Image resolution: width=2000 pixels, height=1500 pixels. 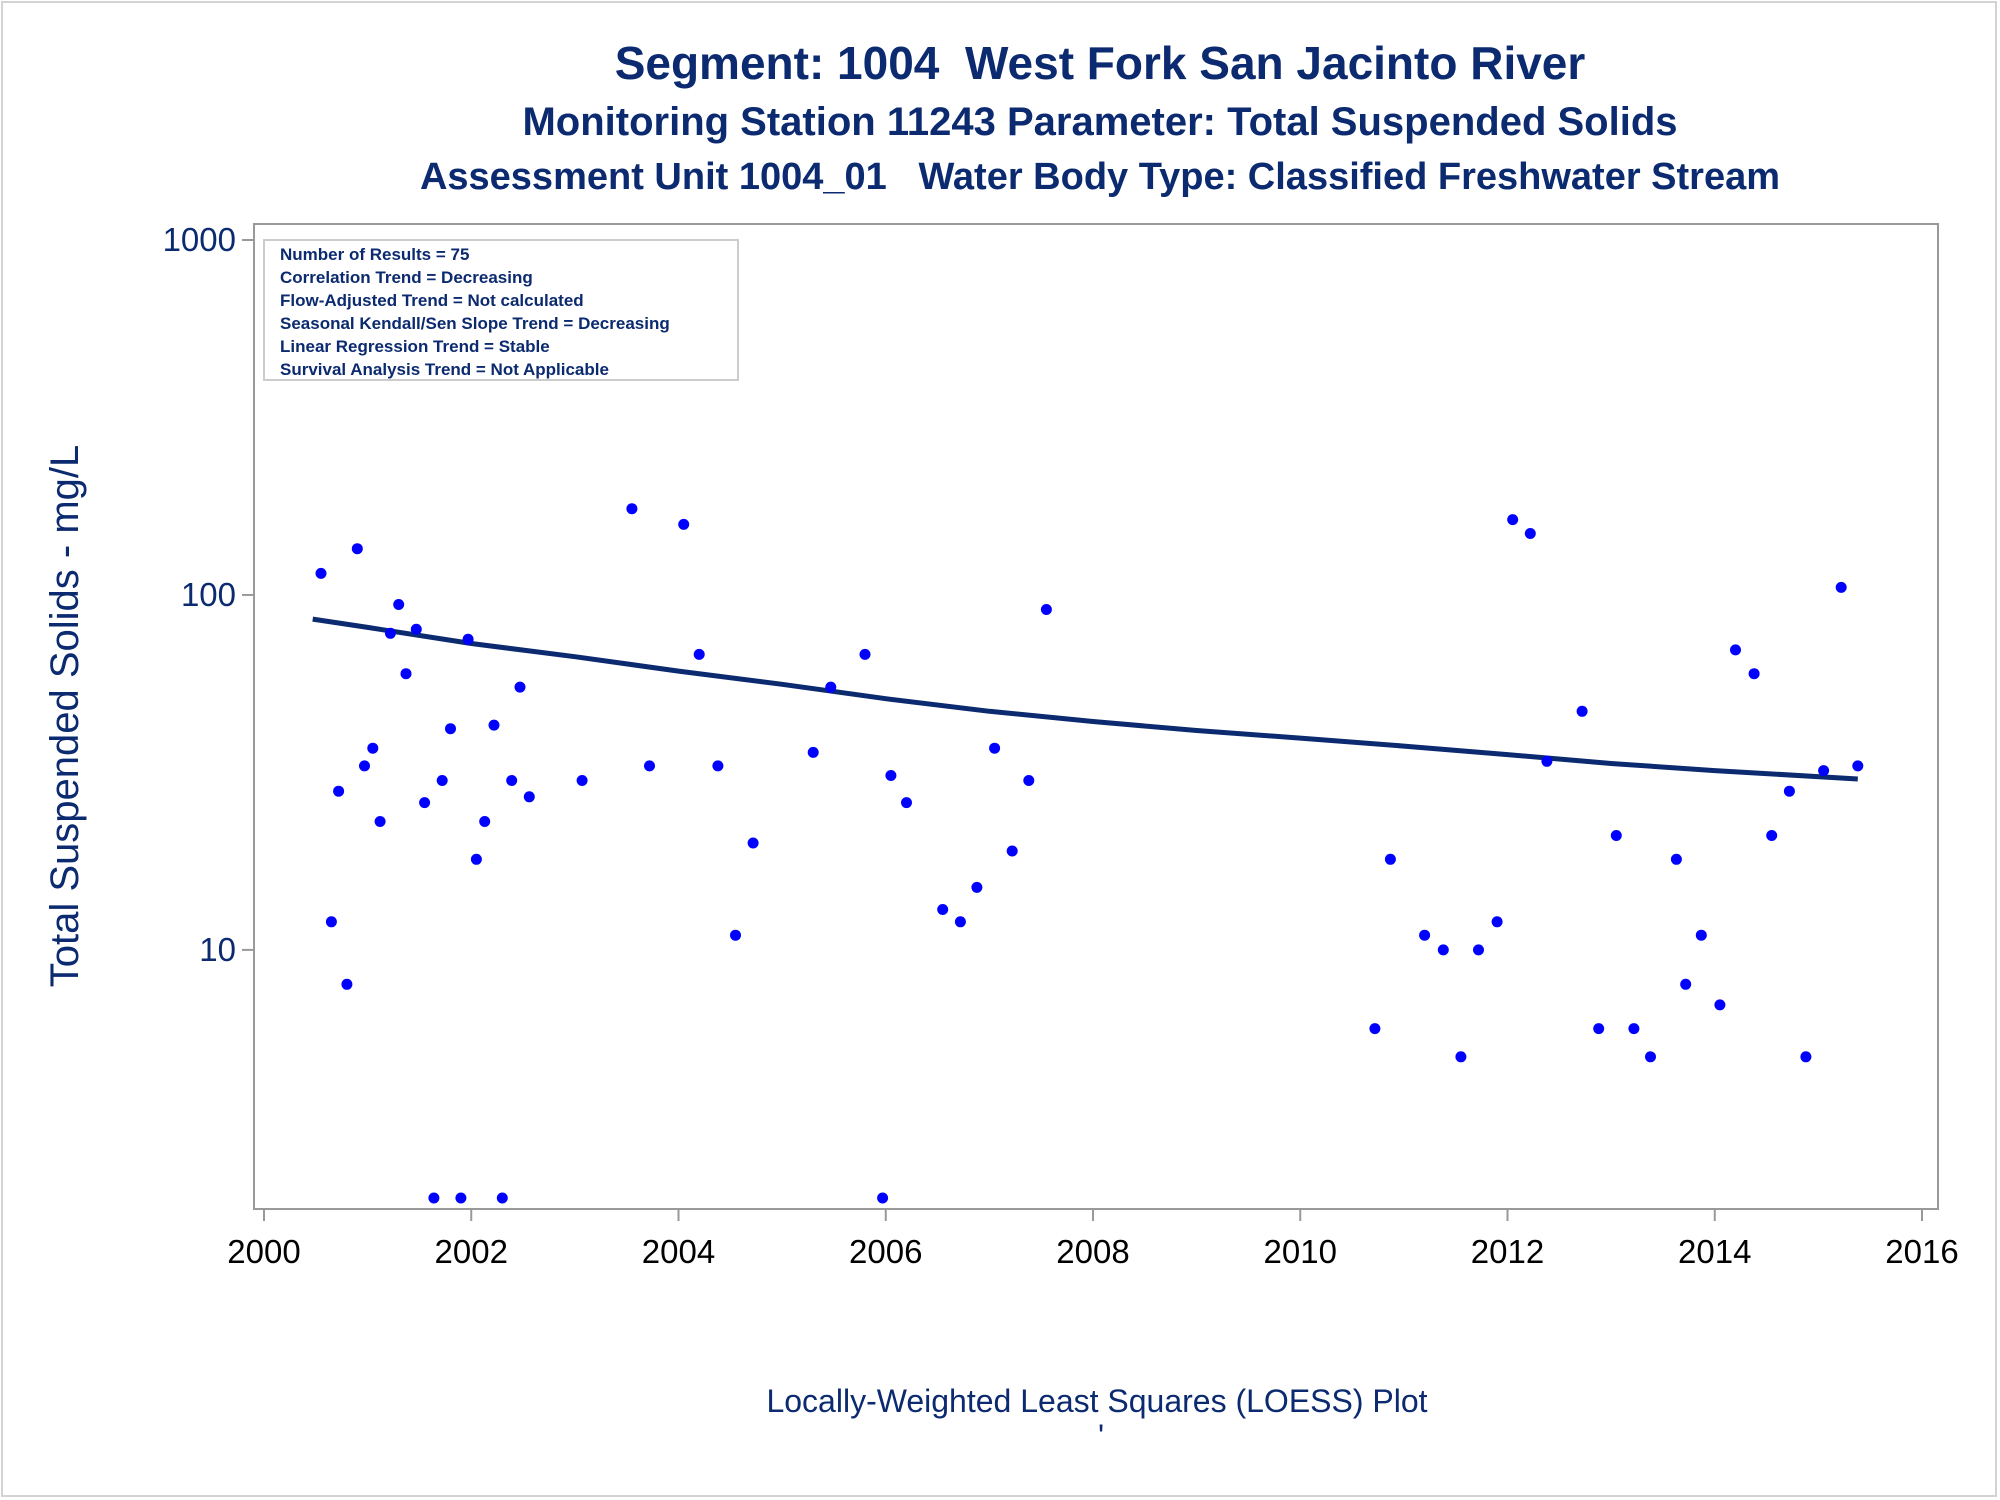 I want to click on stats-line: Number of Results = 75, so click(x=374, y=254).